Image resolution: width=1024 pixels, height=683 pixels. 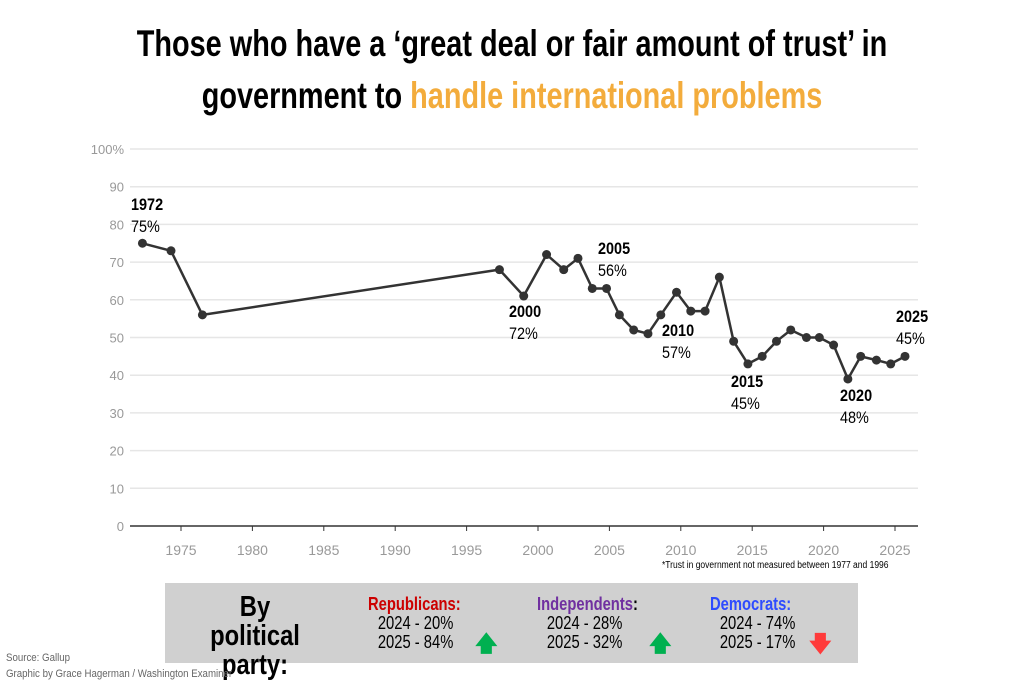 I want to click on party-name-text: Independents, so click(x=585, y=604).